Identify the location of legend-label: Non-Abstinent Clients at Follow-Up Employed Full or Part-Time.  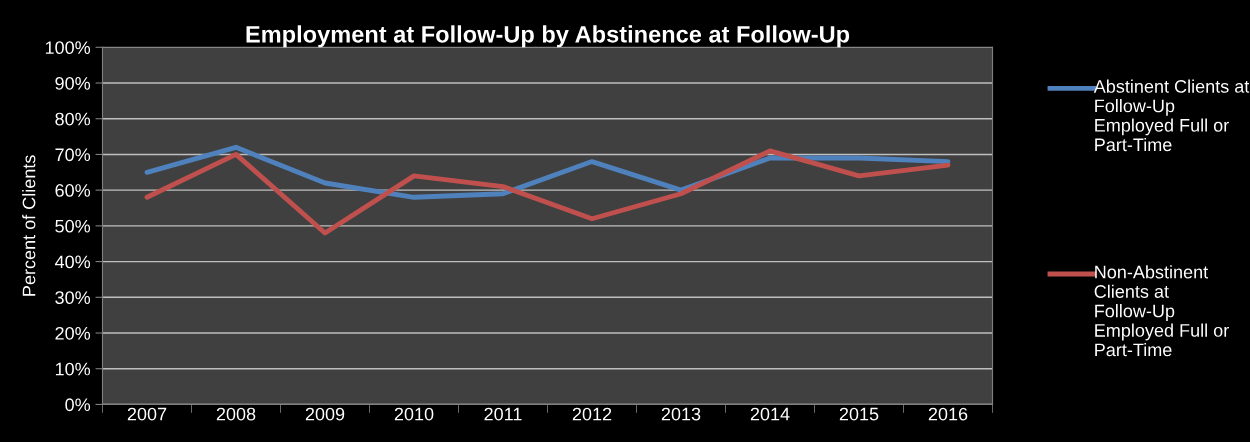
(1161, 311).